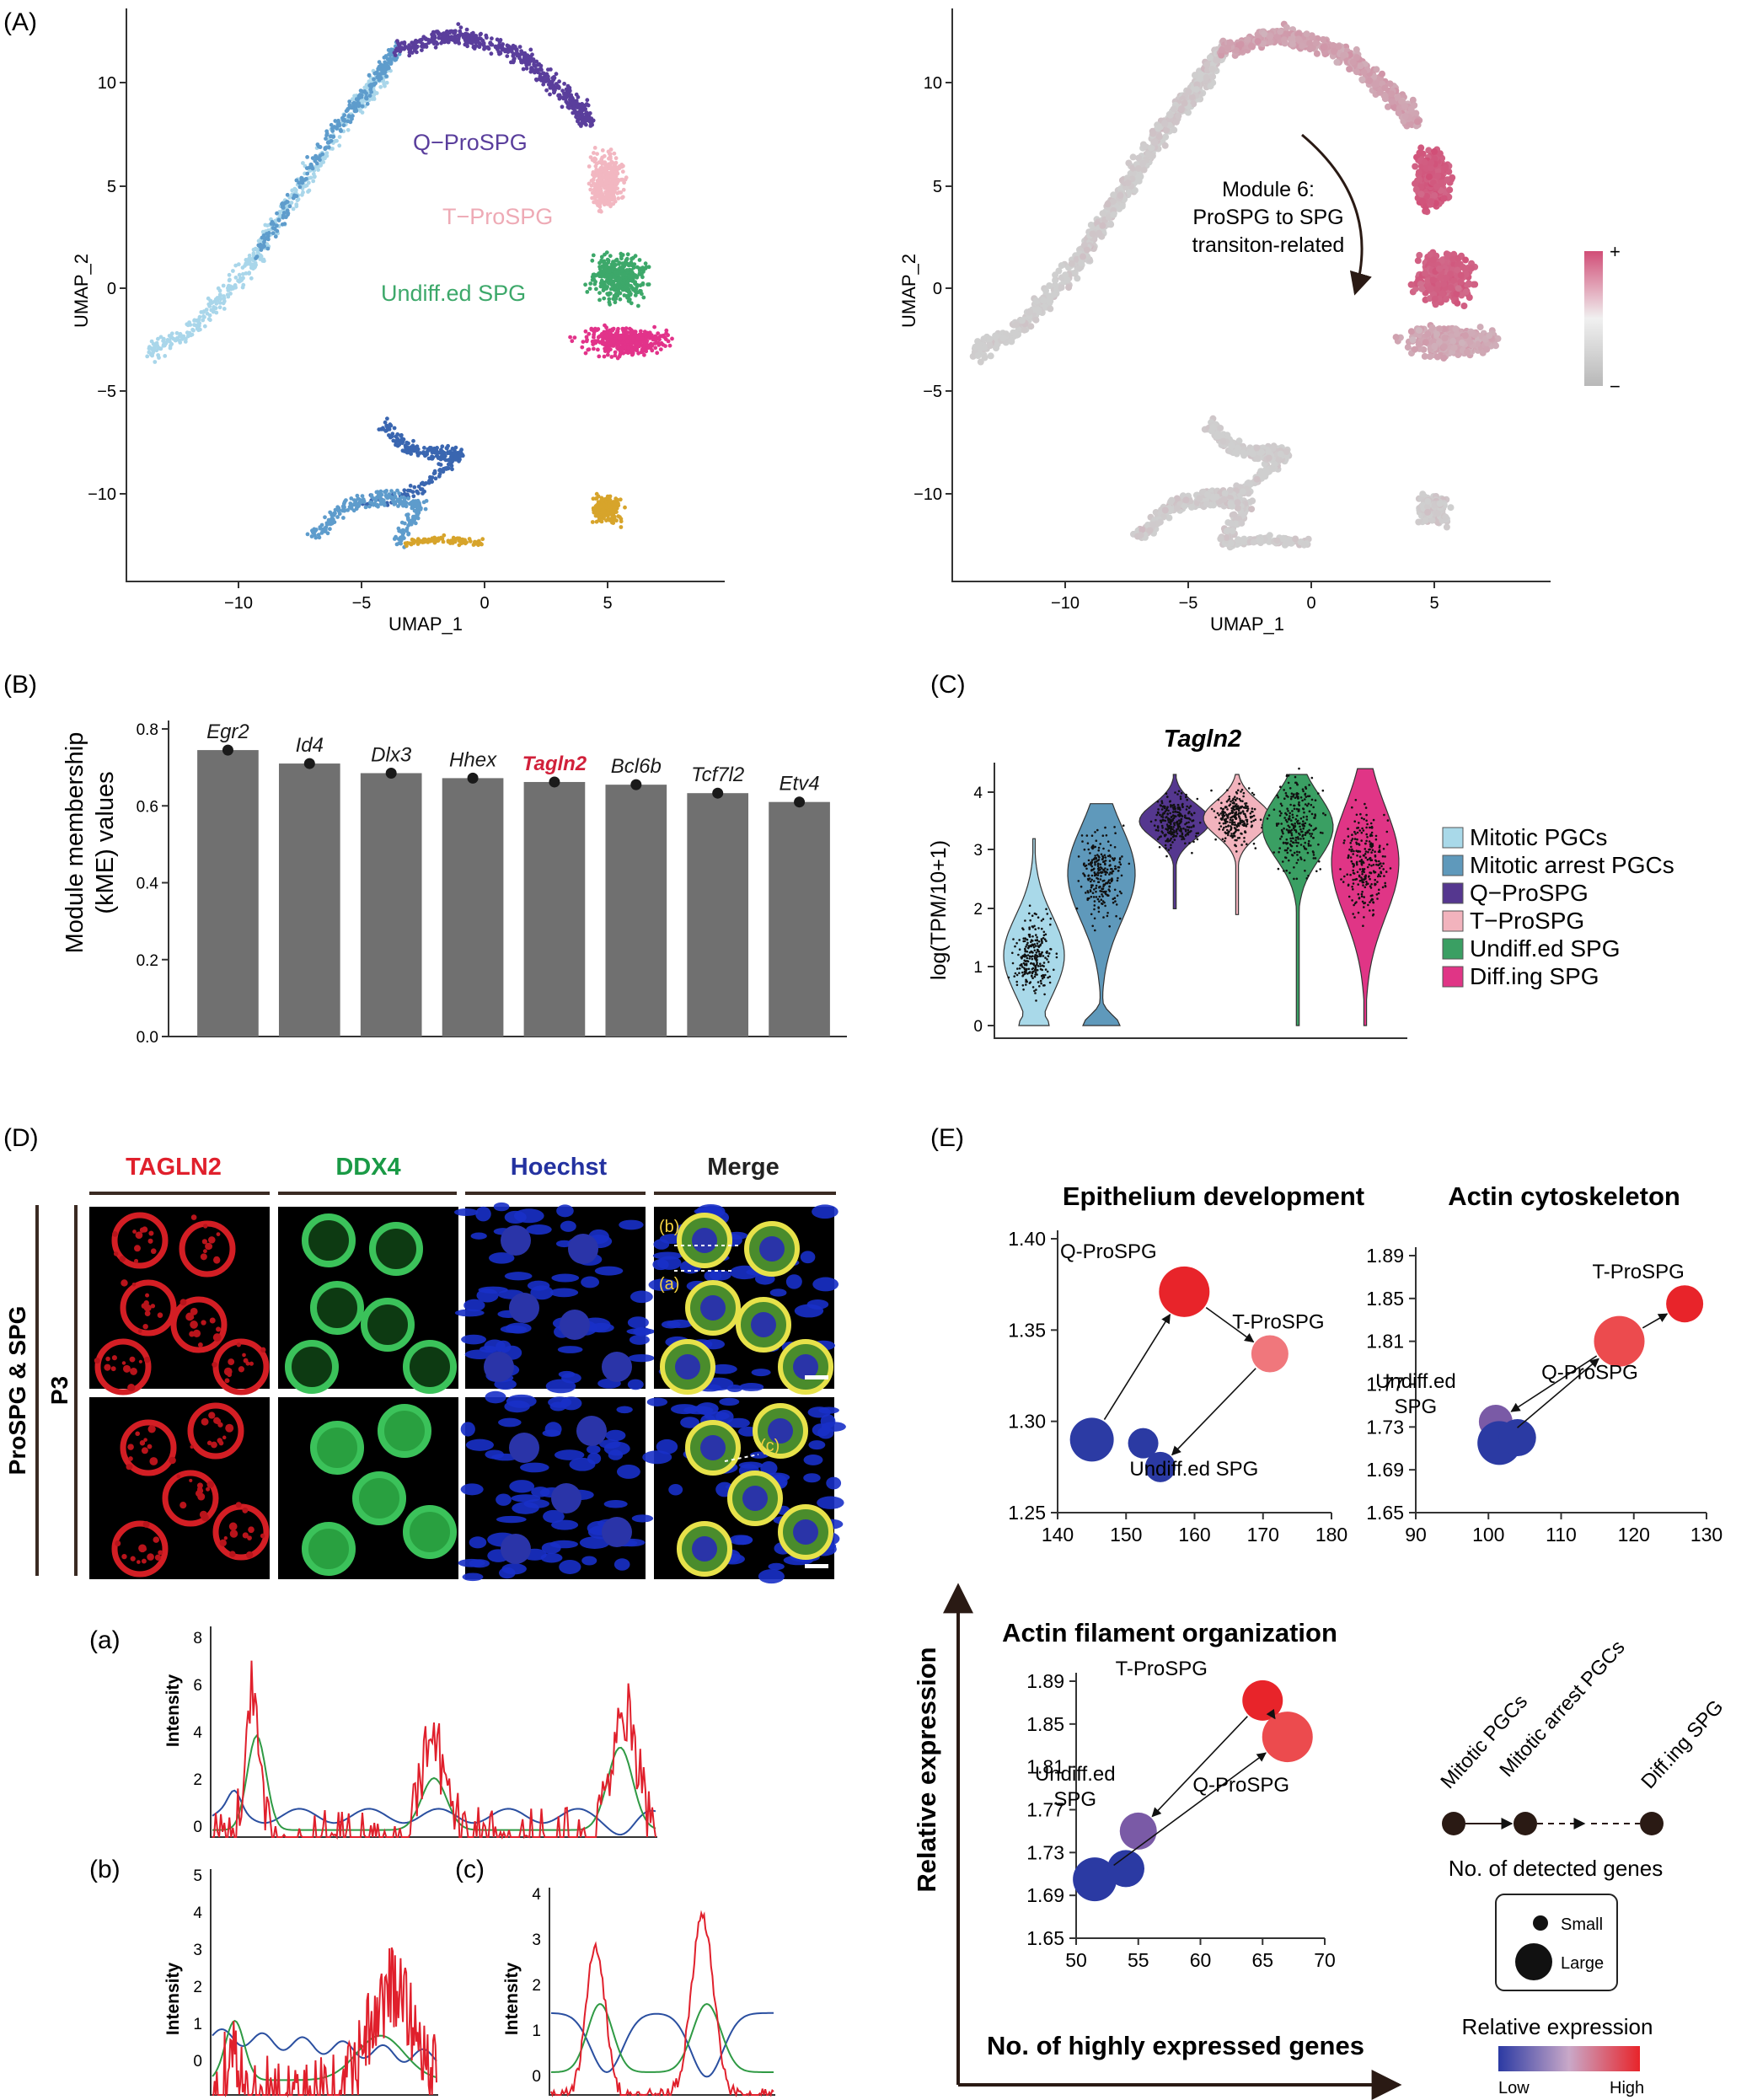  I want to click on umap-right-xlabel: UMAP_1, so click(1247, 624).